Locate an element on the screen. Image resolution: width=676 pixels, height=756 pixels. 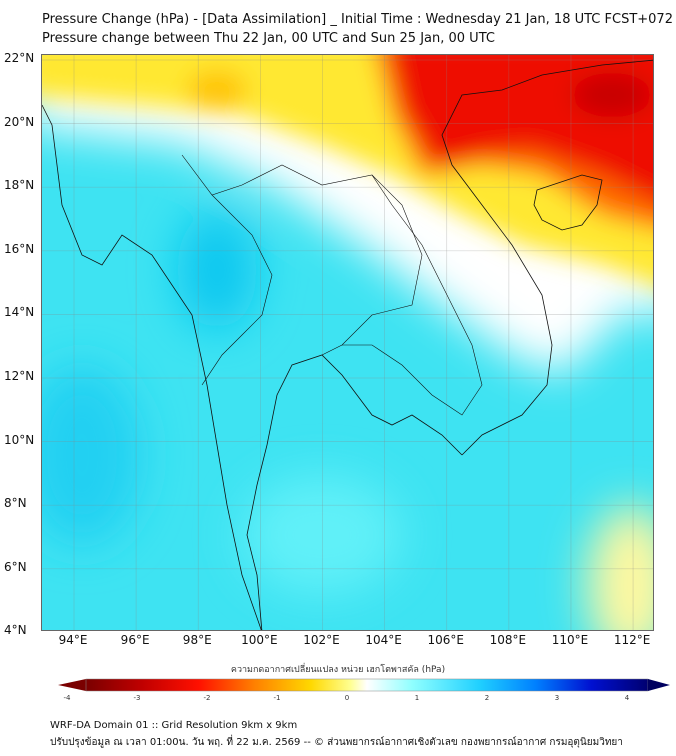
coastline-thailand-gulf is located at coordinates (354, 492).